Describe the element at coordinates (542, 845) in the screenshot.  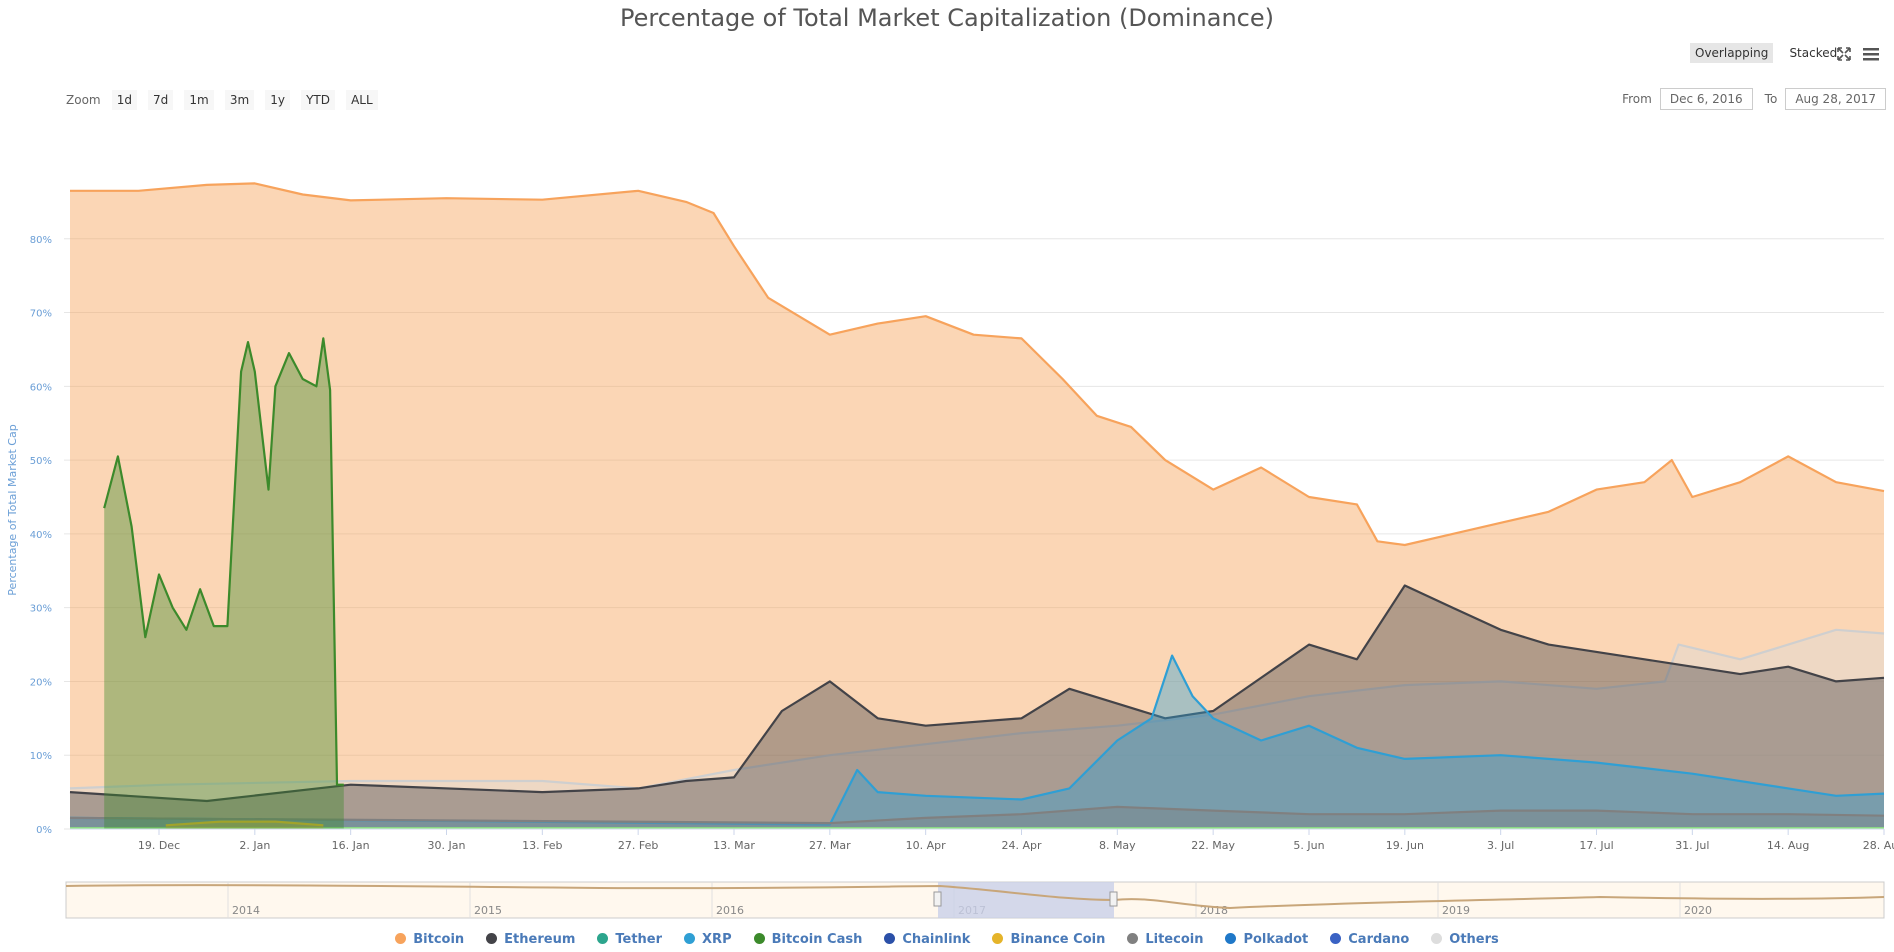
I see `x-tick-label: 13. Feb` at that location.